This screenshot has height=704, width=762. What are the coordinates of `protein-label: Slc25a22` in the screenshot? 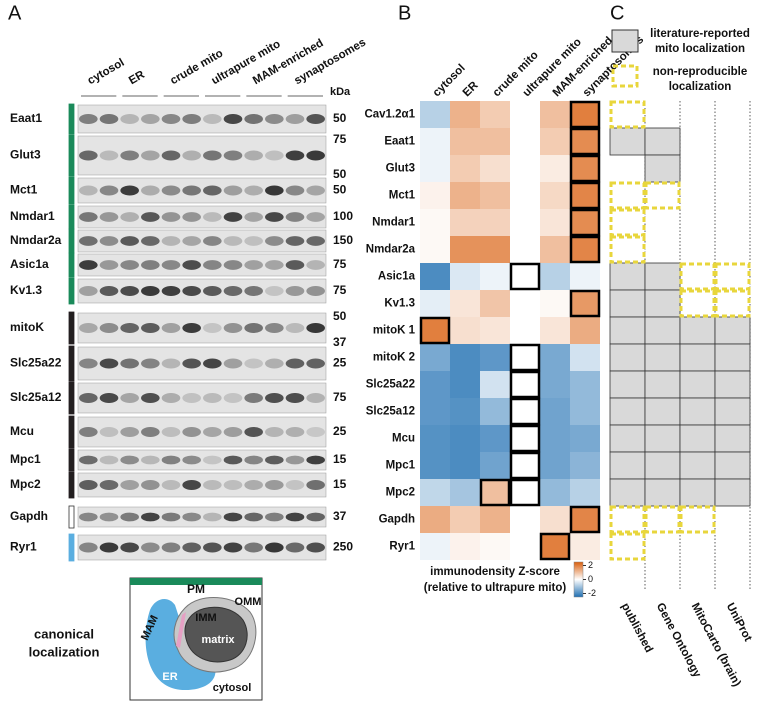 It's located at (36, 363).